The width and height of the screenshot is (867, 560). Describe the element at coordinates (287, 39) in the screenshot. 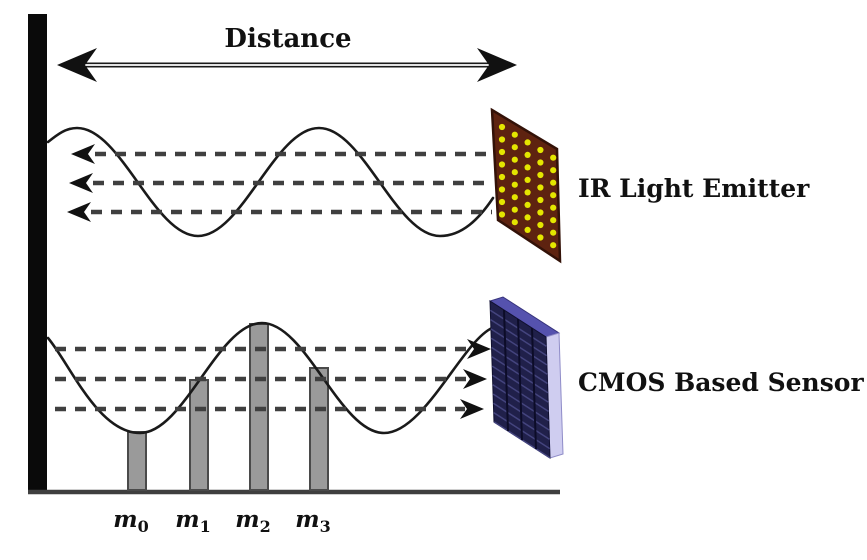

I see `distance-label: Distance` at that location.